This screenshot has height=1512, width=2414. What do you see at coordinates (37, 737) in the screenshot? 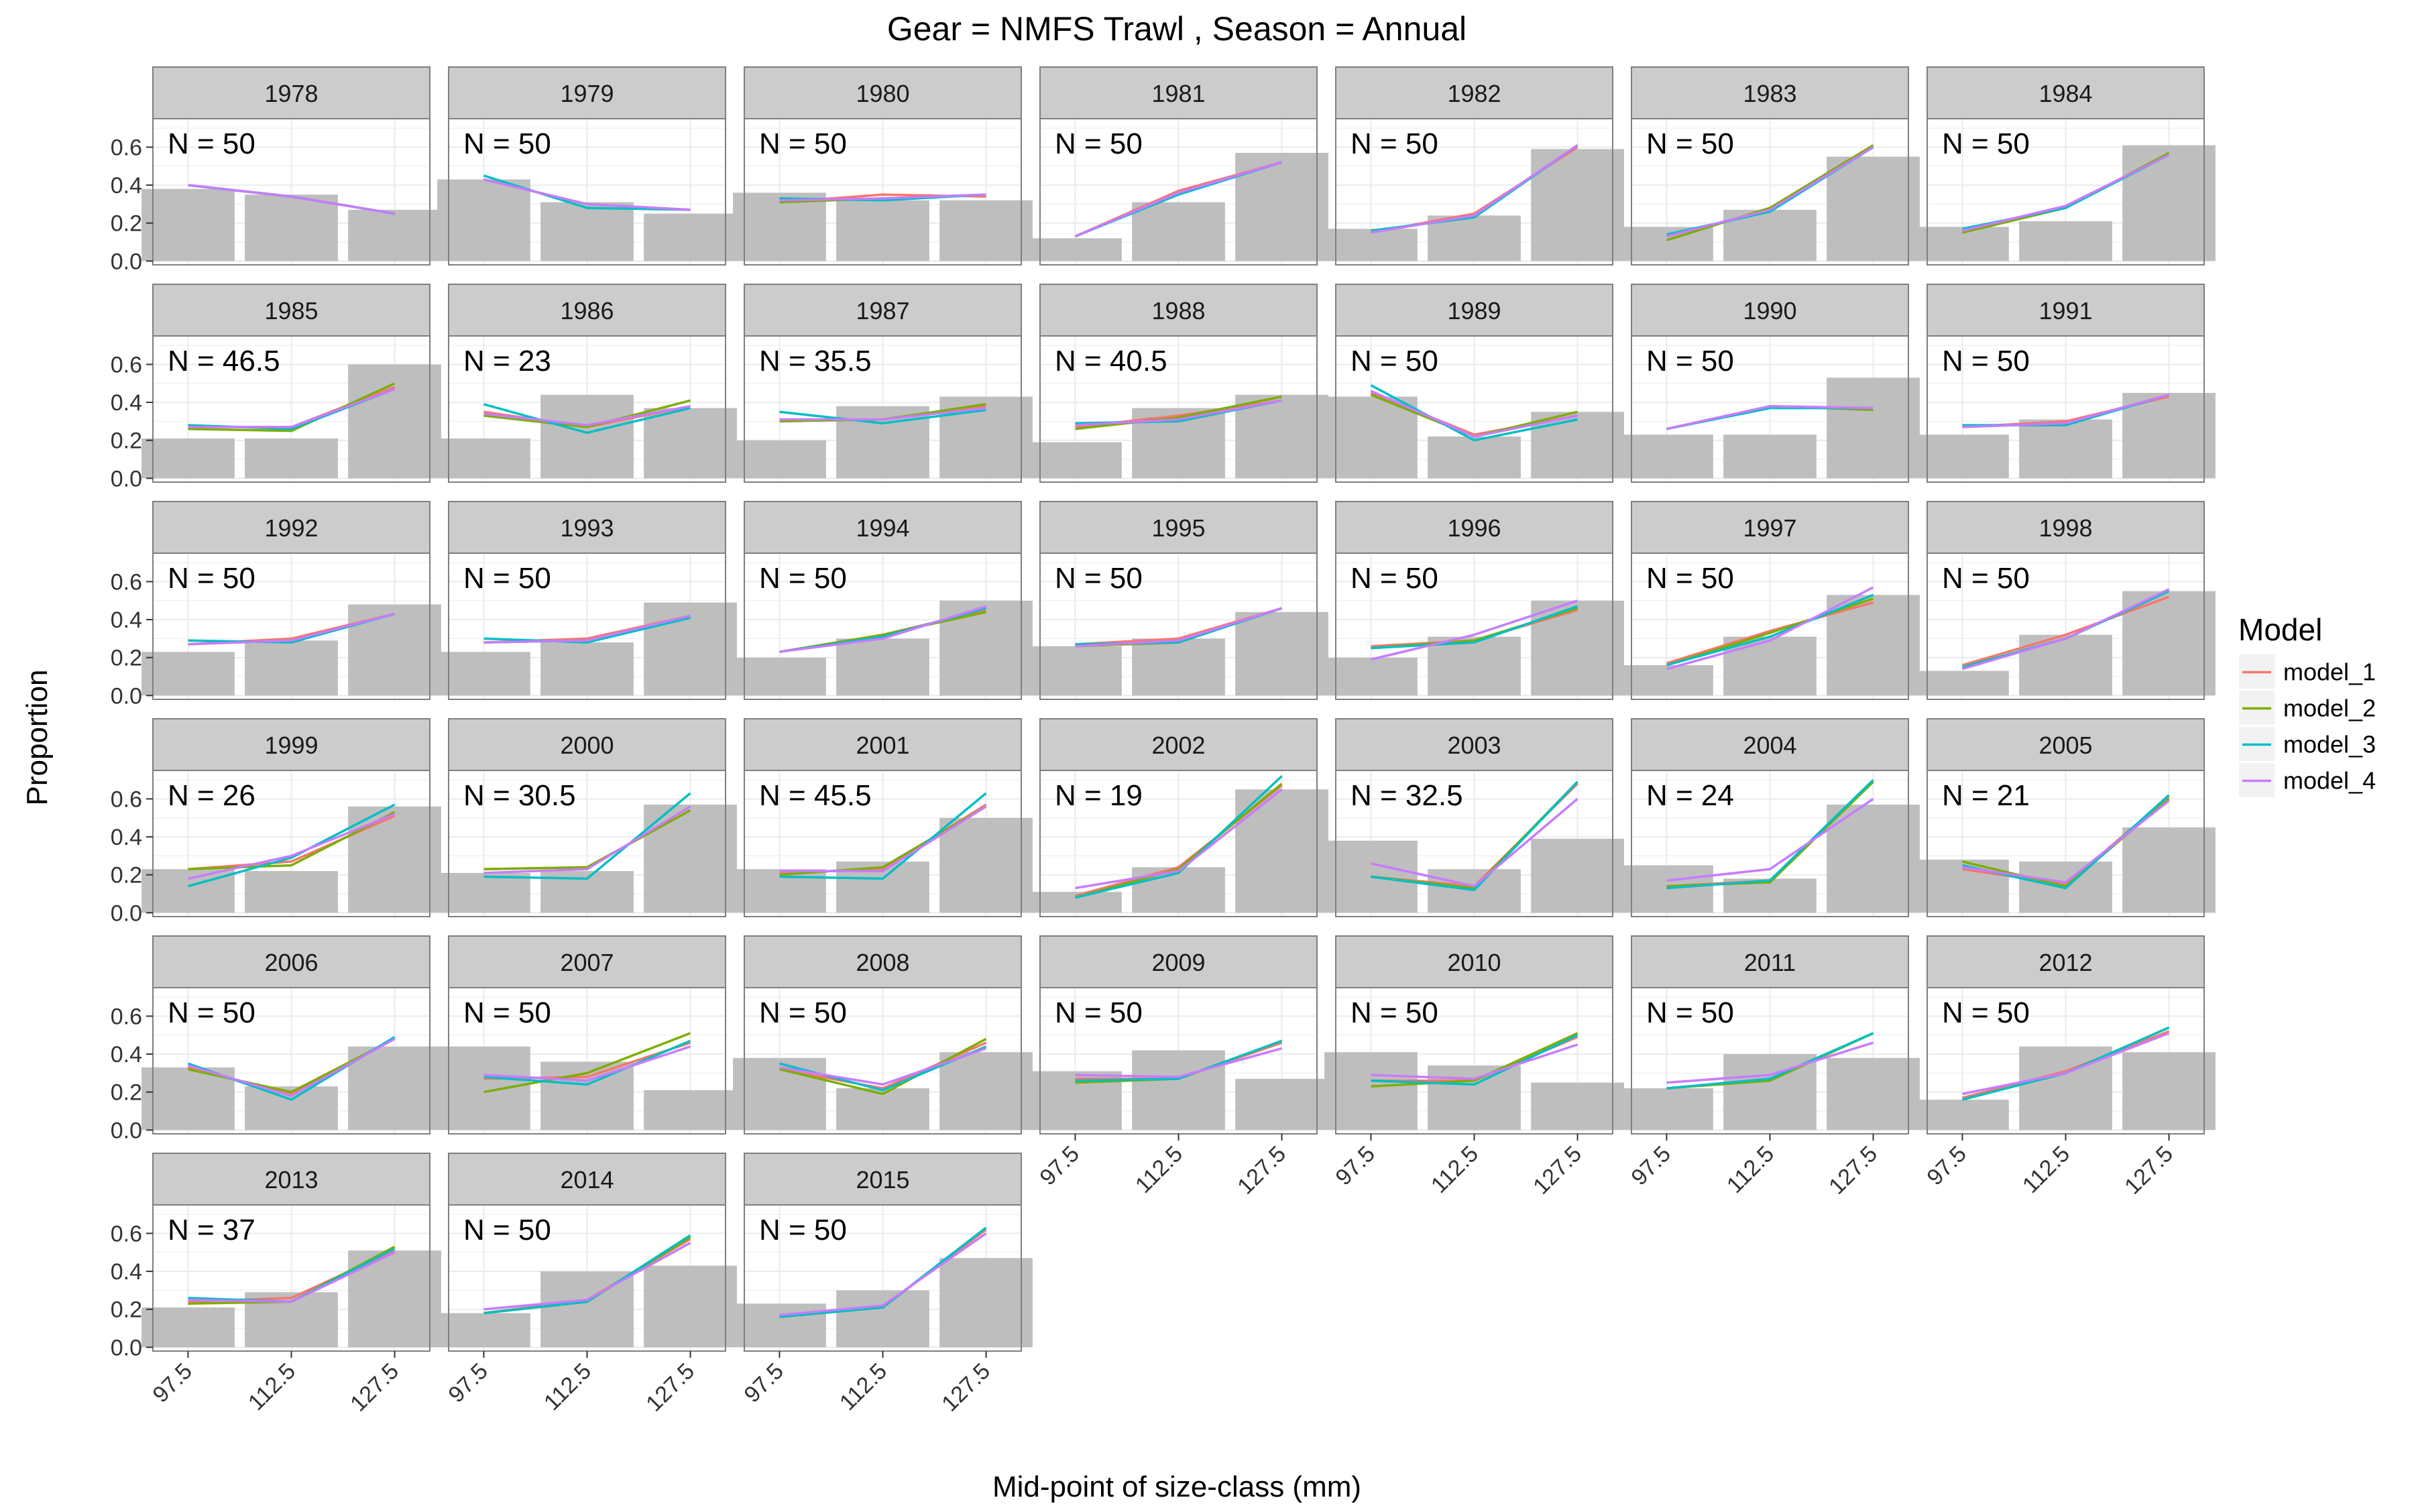
I see `y-axis-label: Proportion` at bounding box center [37, 737].